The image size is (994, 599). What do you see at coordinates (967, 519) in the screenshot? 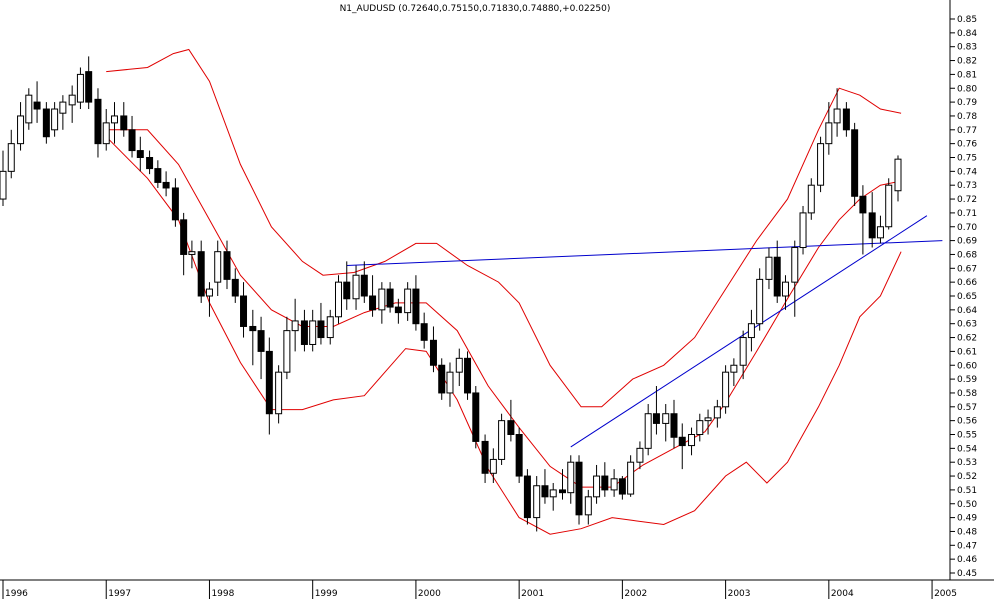
I see `y-tick-label: 0.49` at bounding box center [967, 519].